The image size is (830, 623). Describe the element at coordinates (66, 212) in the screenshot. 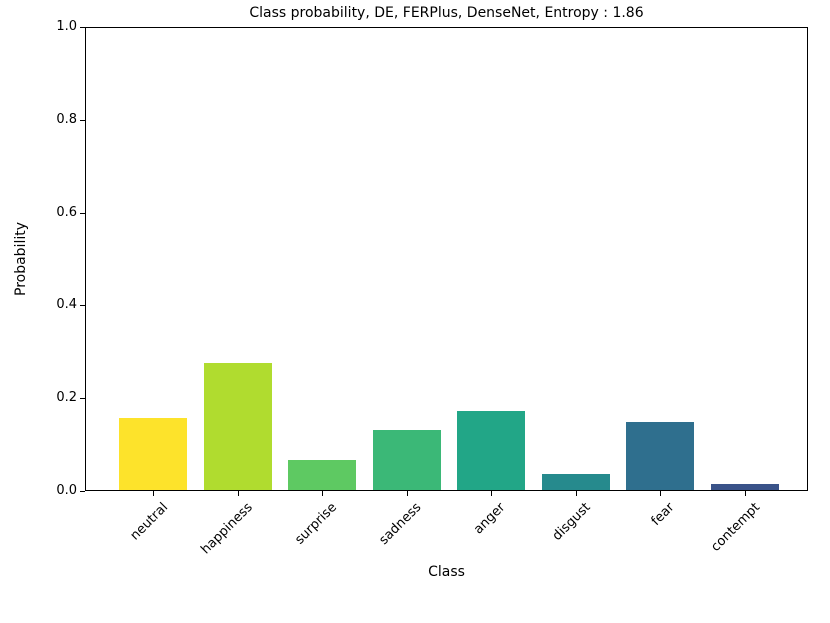

I see `y-tick-label-0.6: 0.6` at that location.